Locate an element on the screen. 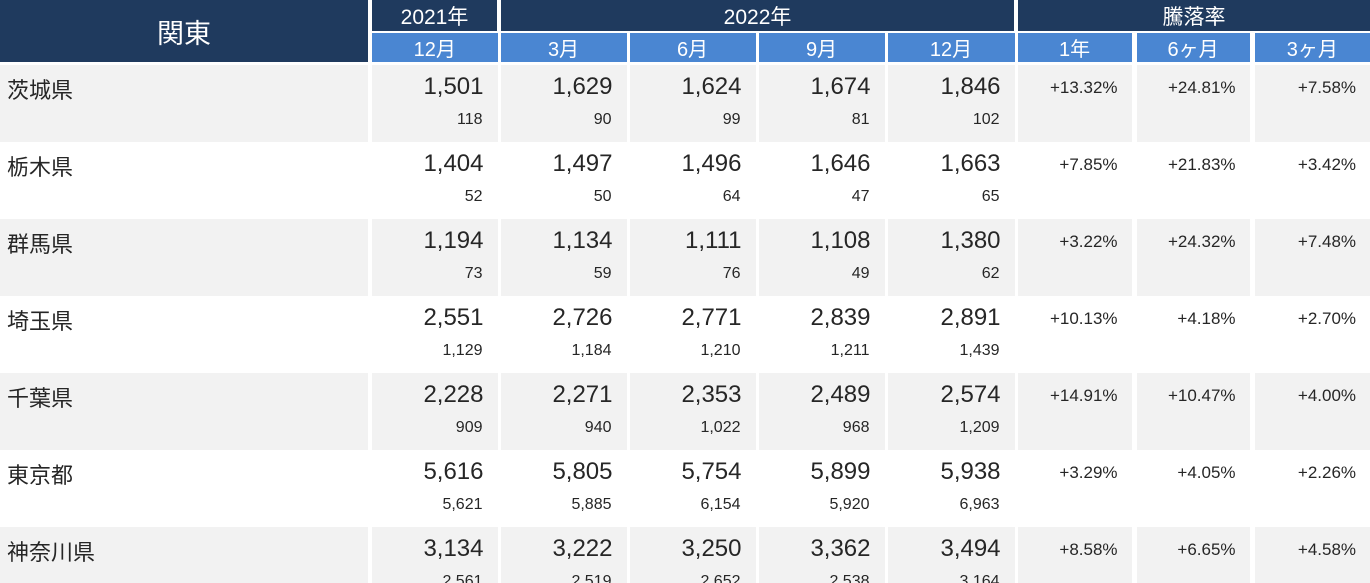 This screenshot has height=583, width=1370. change-rate-cell: +3.42% is located at coordinates (1327, 164).